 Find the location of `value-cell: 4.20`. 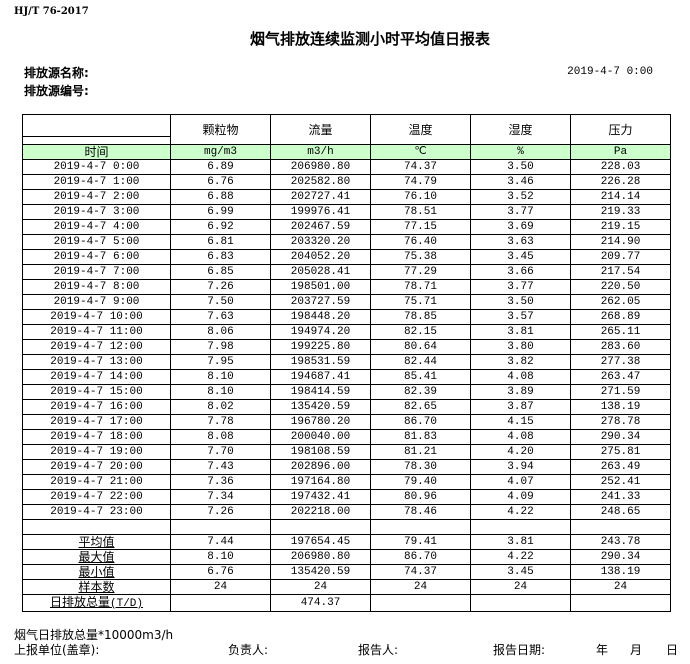

value-cell: 4.20 is located at coordinates (520, 452).